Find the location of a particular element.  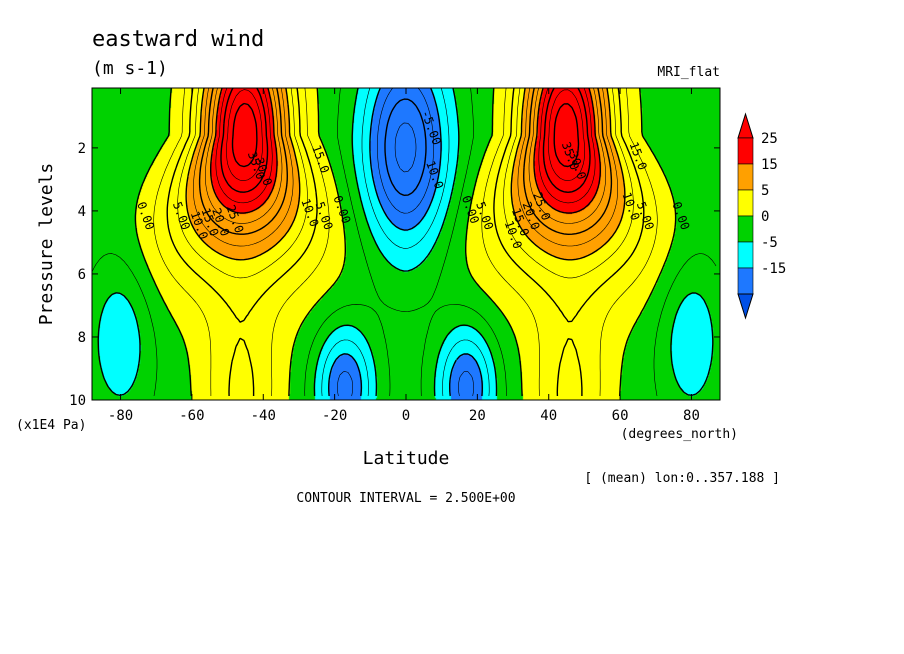

colorbar-label: 15 is located at coordinates (769, 165).